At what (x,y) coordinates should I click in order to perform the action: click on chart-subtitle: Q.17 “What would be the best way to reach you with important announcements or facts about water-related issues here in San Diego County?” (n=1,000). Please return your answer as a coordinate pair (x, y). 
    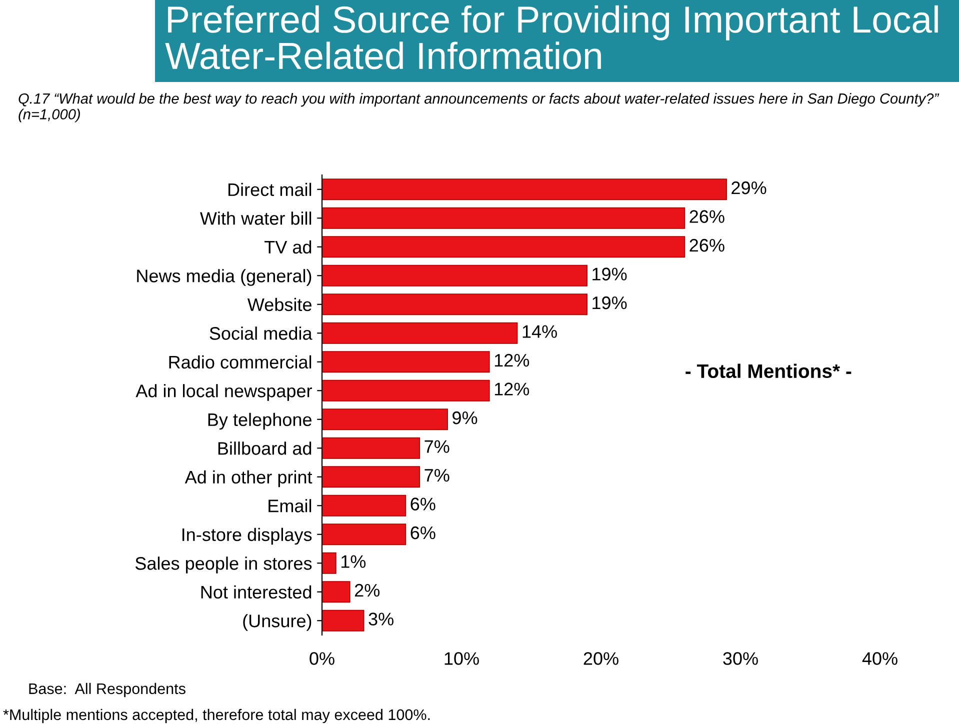
    Looking at the image, I should click on (479, 107).